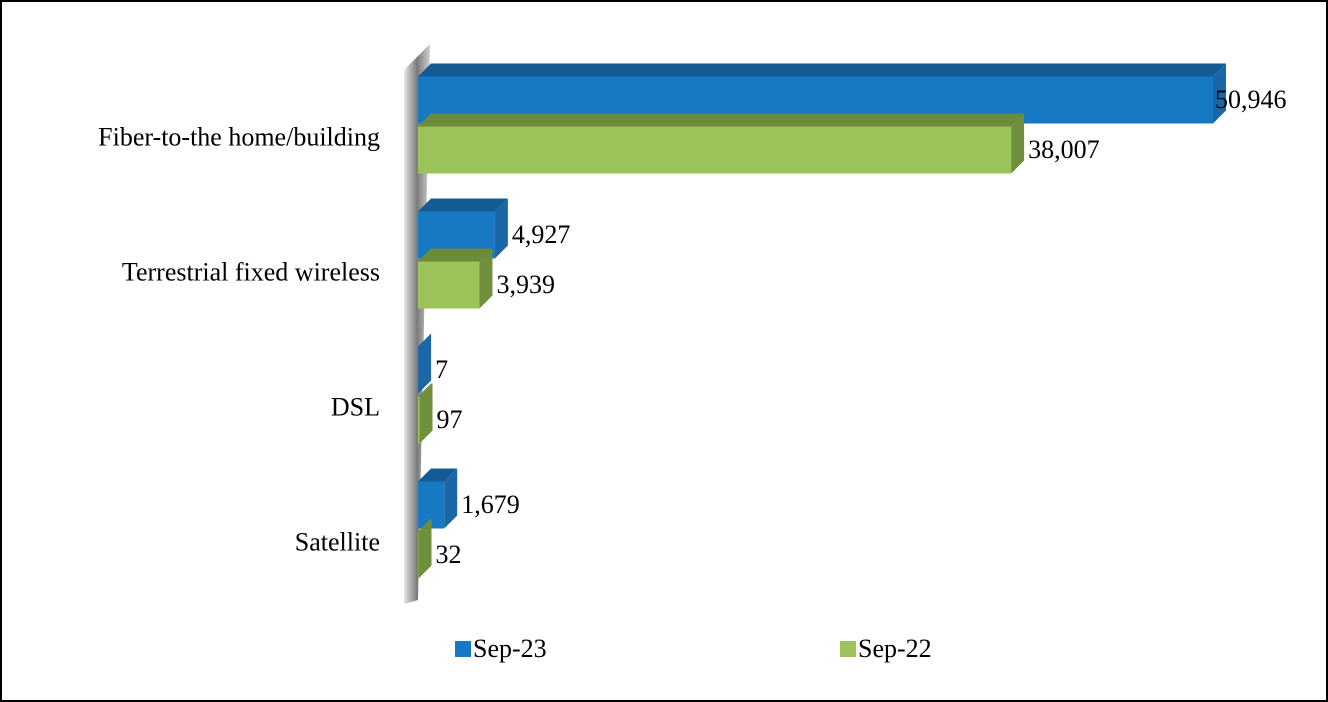 This screenshot has width=1328, height=702. I want to click on data-label: 1,679, so click(490, 504).